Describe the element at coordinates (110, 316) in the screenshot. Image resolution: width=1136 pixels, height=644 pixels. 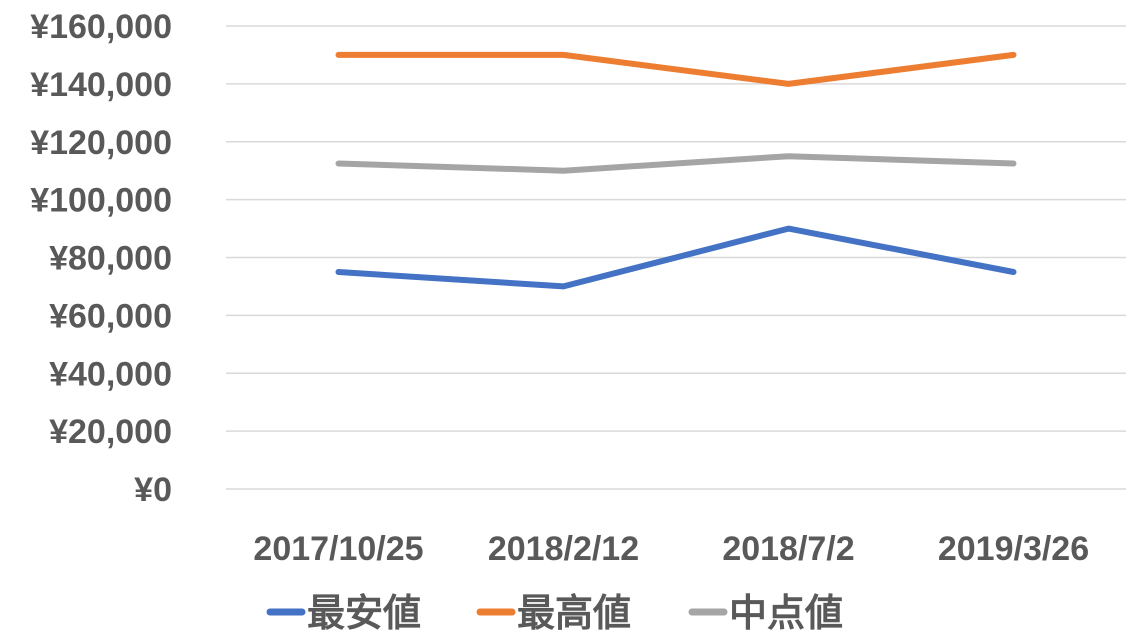
I see `y-tick-label: ¥60,000` at that location.